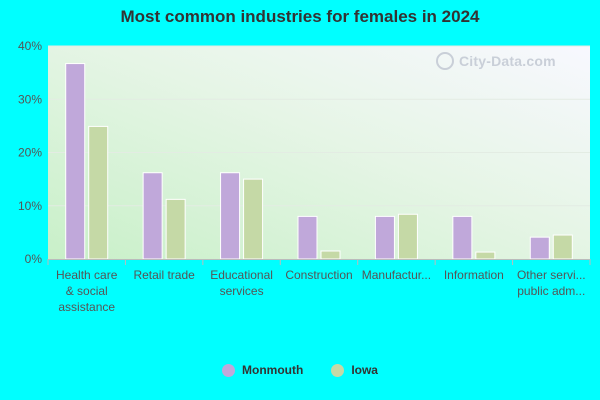 The height and width of the screenshot is (400, 600). I want to click on y-axis: 0% 10% 20% 30% 40%, so click(30, 152).